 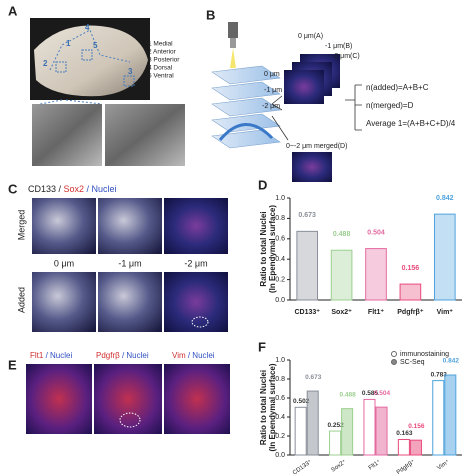 What do you see at coordinates (129, 263) in the screenshot?
I see `column-label: -1 μm` at bounding box center [129, 263].